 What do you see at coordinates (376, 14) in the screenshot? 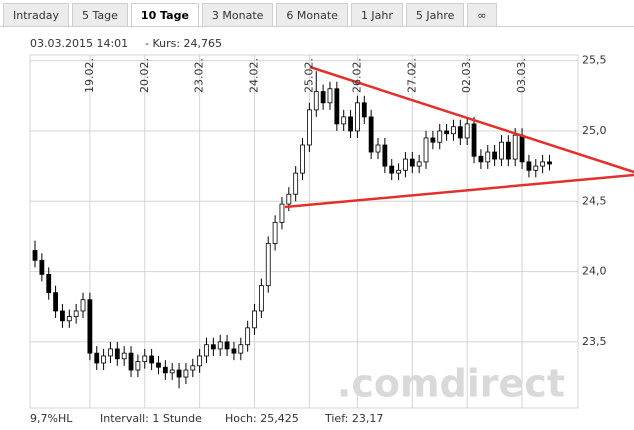
I see `tab: 1 Jahr` at bounding box center [376, 14].